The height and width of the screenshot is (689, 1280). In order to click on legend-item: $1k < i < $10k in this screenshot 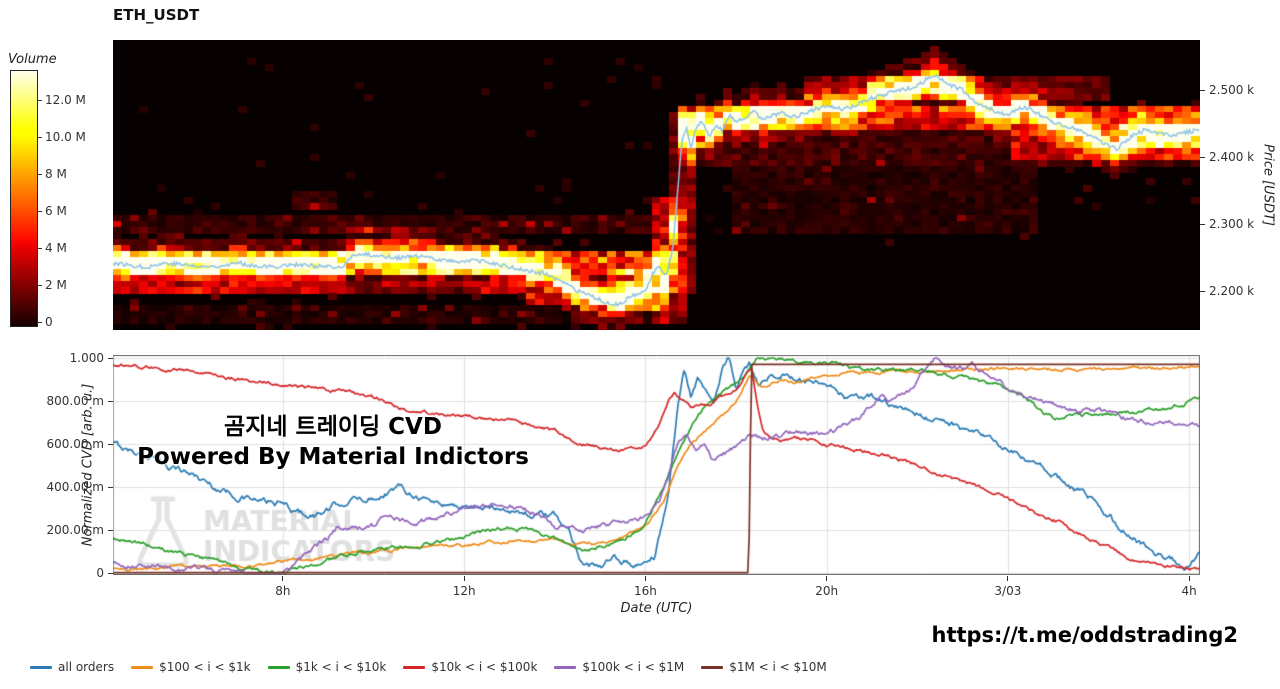, I will do `click(327, 667)`.